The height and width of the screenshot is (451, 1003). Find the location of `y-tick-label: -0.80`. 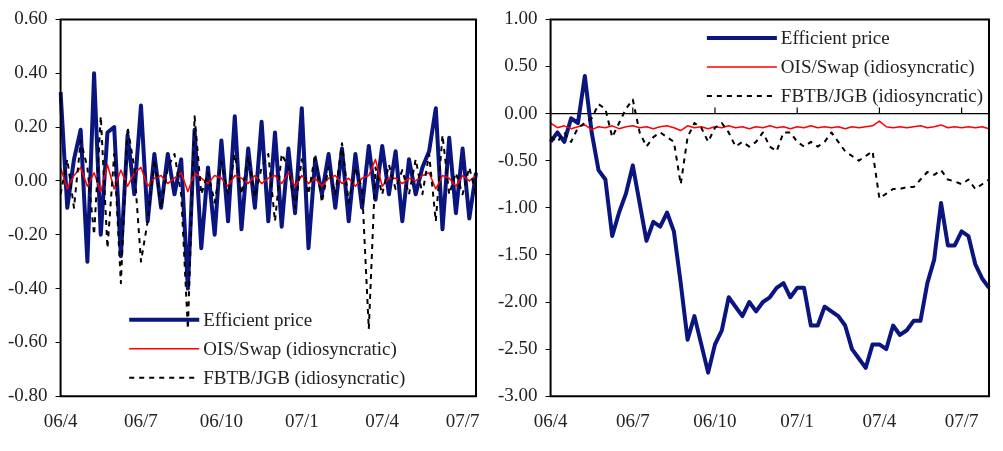

y-tick-label: -0.80 is located at coordinates (28, 395).